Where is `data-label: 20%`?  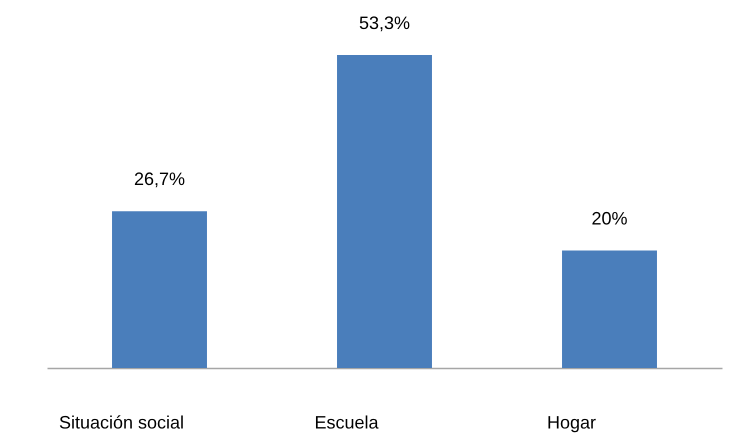 data-label: 20% is located at coordinates (609, 218).